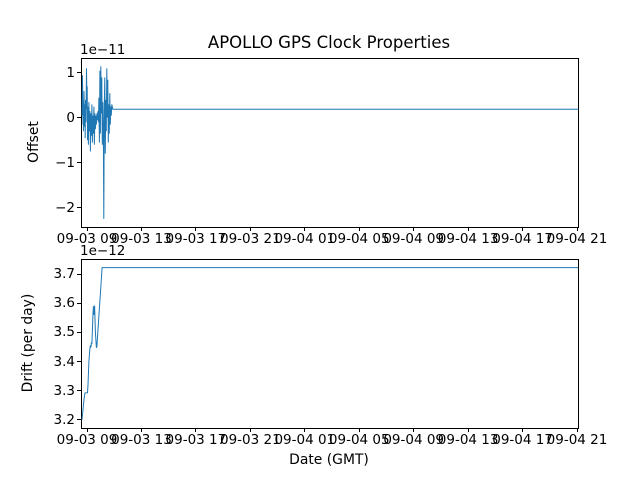 The height and width of the screenshot is (480, 640). What do you see at coordinates (64, 332) in the screenshot?
I see `y-tick-label: 3.5` at bounding box center [64, 332].